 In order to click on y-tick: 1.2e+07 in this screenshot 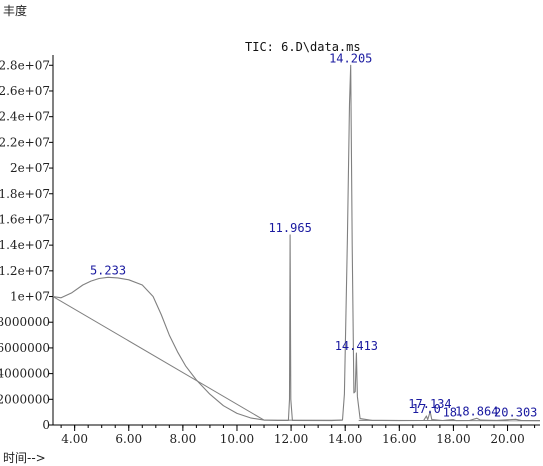, I will do `click(26, 271)`.